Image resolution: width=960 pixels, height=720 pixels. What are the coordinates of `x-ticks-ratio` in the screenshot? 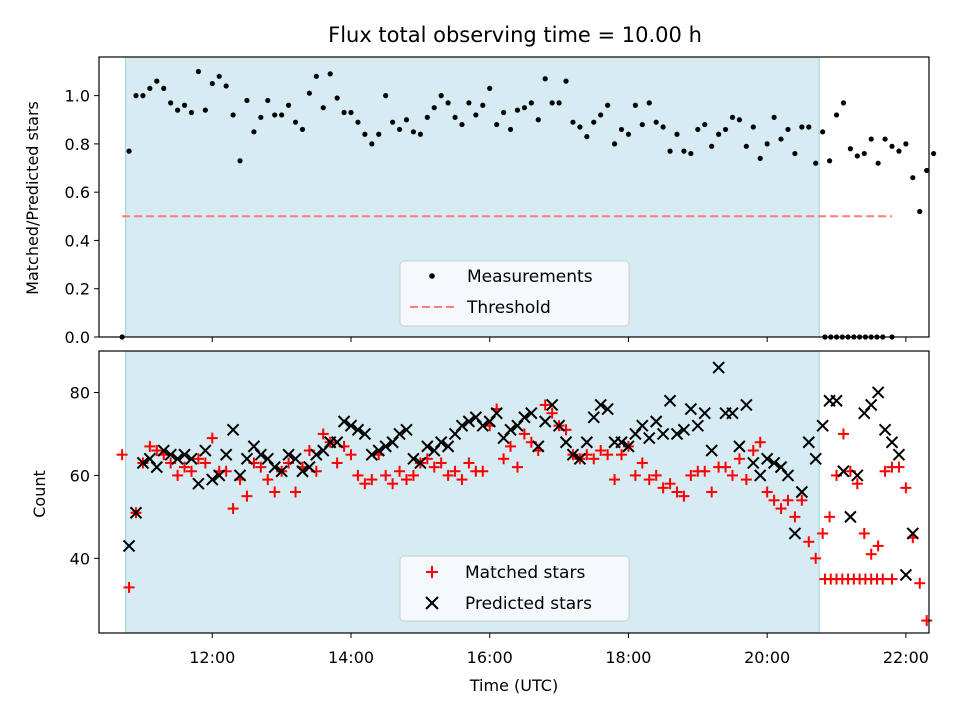 It's located at (559, 339).